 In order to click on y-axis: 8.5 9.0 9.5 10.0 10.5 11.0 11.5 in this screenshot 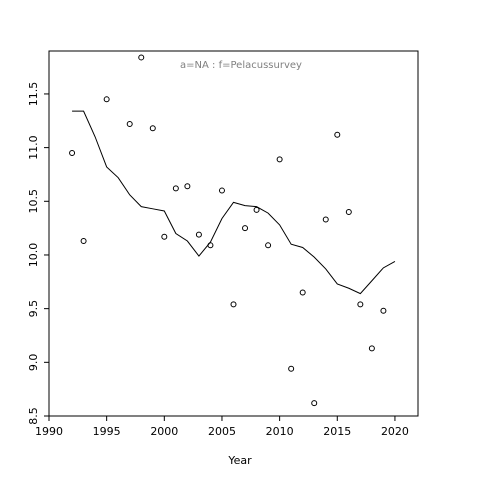, I will do `click(38, 253)`.